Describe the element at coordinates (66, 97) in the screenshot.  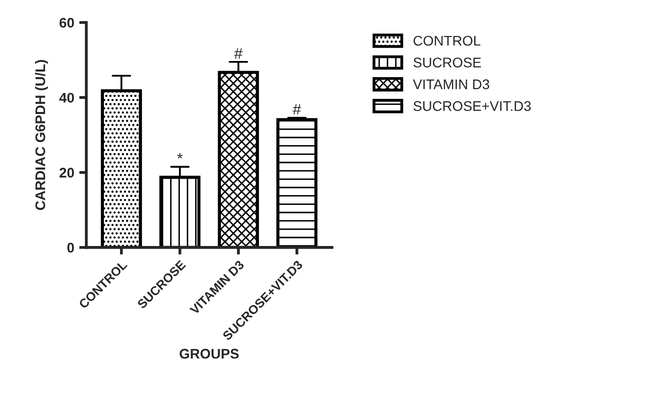
I see `y-tick-label: 40` at that location.